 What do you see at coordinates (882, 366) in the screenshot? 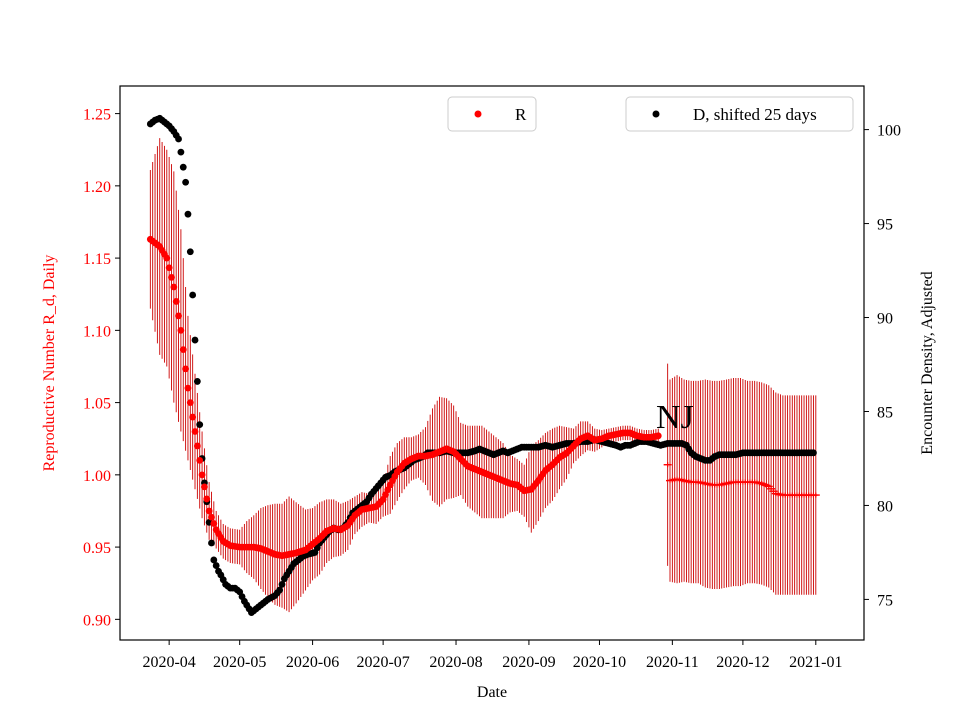
I see `right-y-axis: 75 80 85 90 95 100` at bounding box center [882, 366].